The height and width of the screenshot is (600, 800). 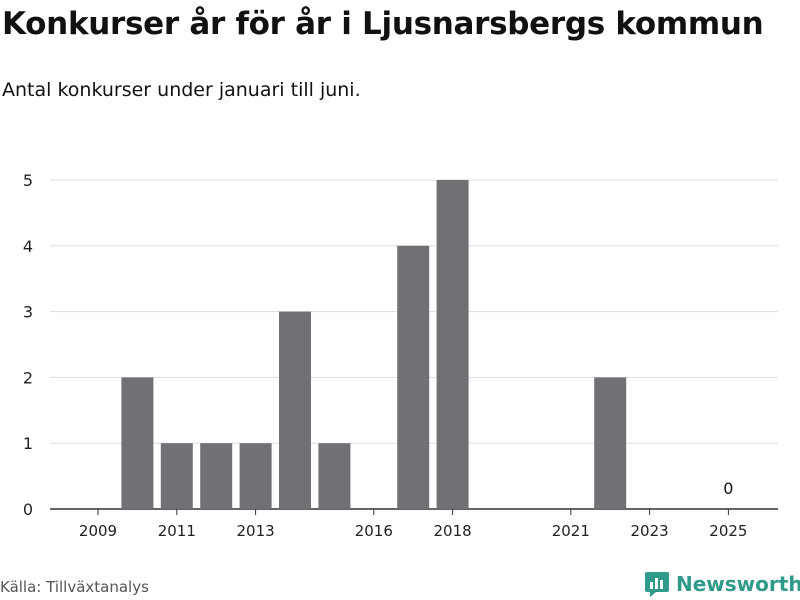 I want to click on bar-2010, so click(x=137, y=443).